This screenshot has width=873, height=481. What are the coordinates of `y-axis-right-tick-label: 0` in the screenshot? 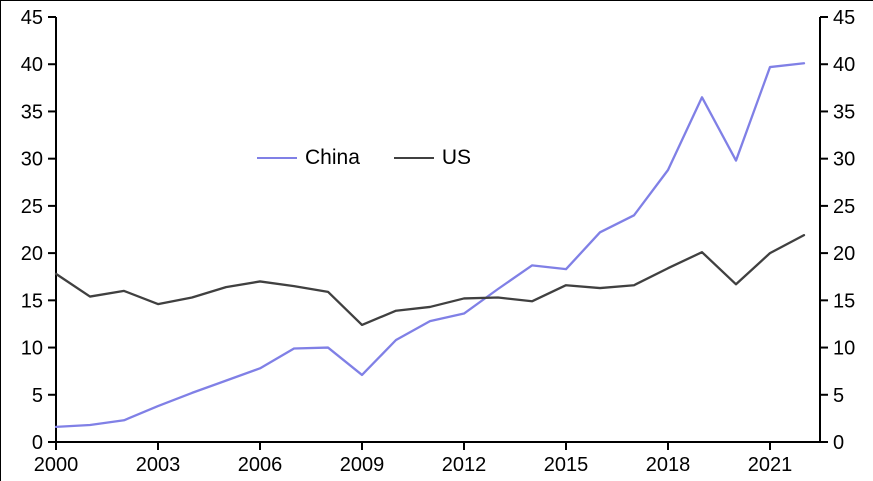 It's located at (838, 443).